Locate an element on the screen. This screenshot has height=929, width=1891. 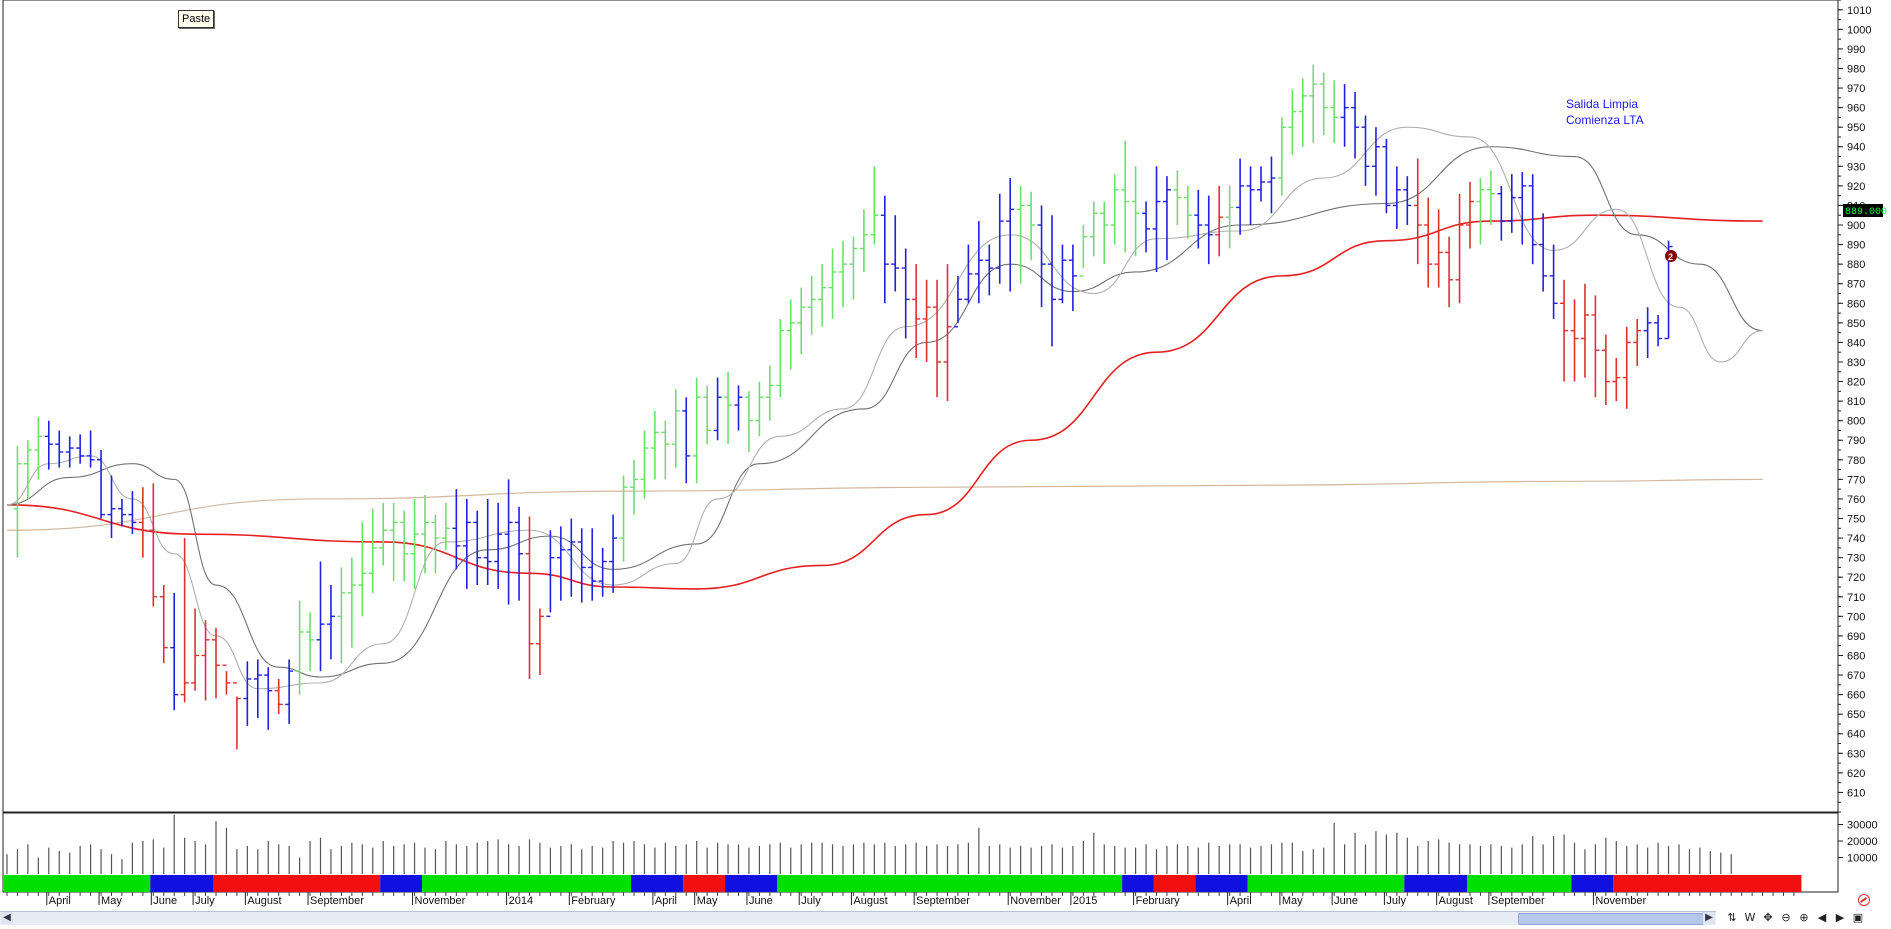
last-price-tag-group: 889.000 is located at coordinates (1865, 211).